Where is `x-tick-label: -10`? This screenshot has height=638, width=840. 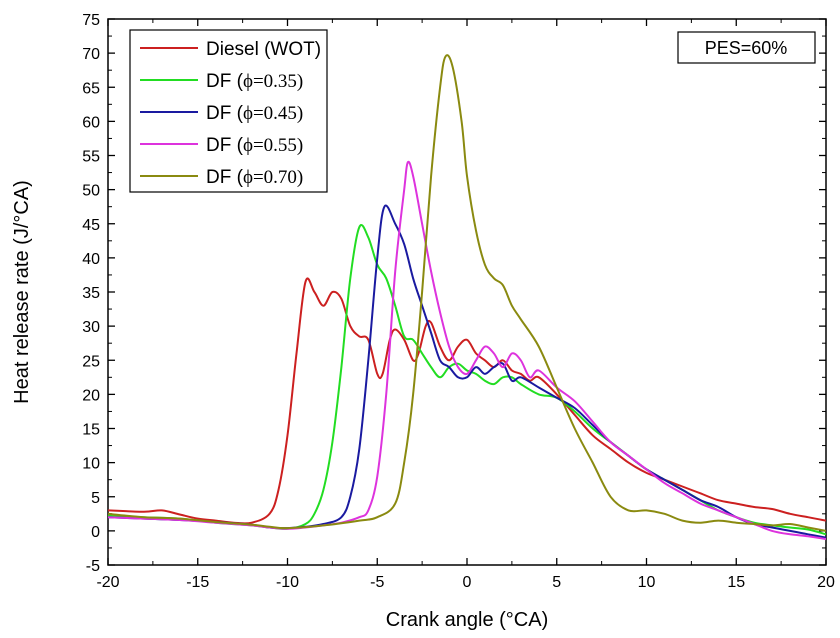
x-tick-label: -10 is located at coordinates (287, 582).